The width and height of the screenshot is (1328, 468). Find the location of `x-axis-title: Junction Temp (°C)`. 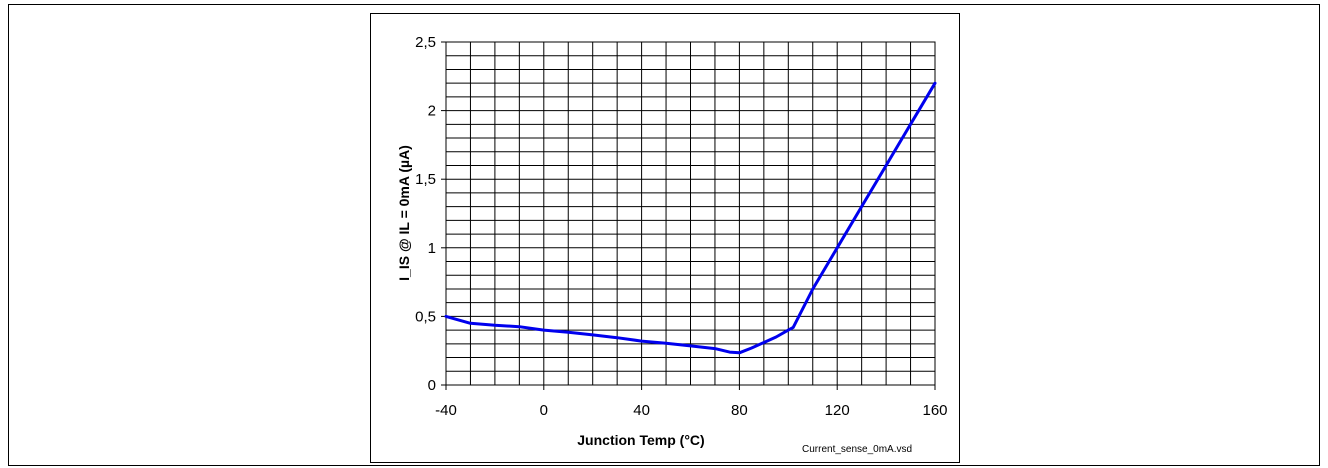

x-axis-title: Junction Temp (°C) is located at coordinates (640, 440).